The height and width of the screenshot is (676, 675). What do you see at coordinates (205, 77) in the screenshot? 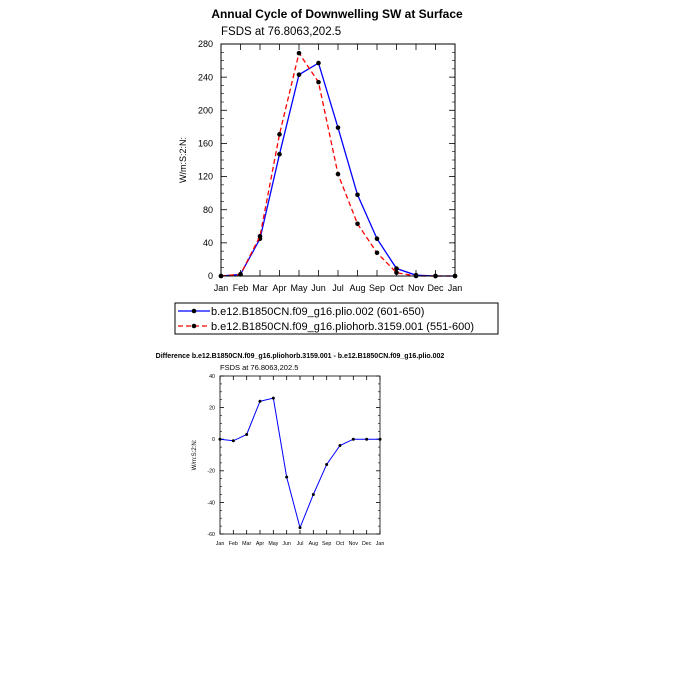
I see `y-tick-label: 240` at bounding box center [205, 77].